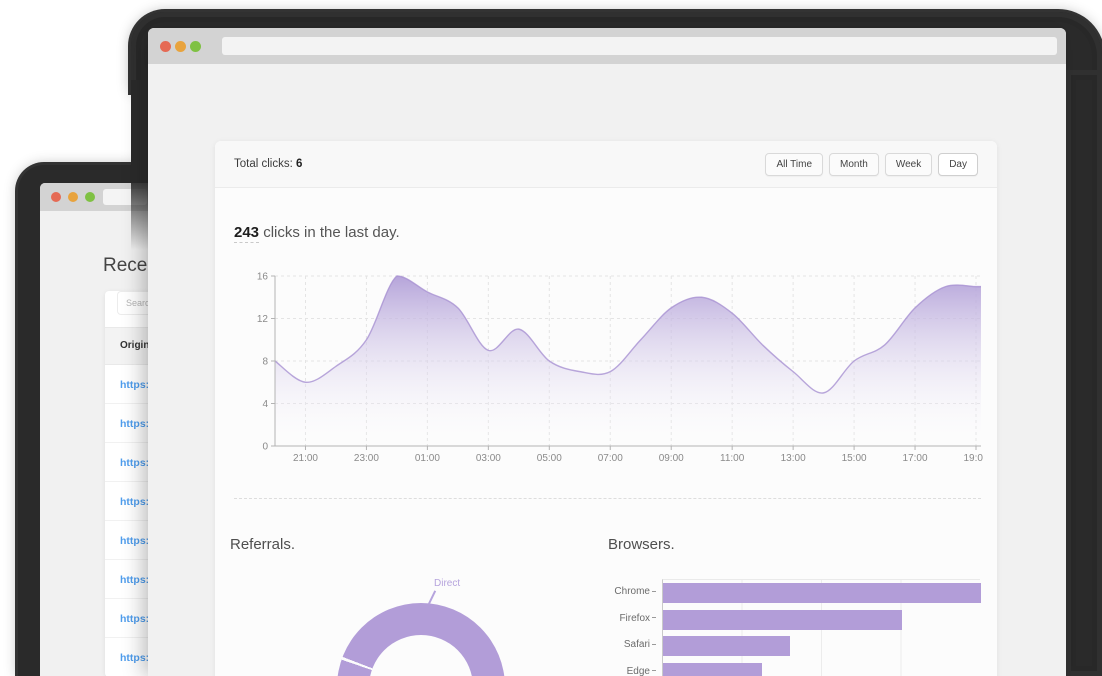 Image resolution: width=1102 pixels, height=676 pixels. I want to click on referrals-donut-chart, so click(421, 639).